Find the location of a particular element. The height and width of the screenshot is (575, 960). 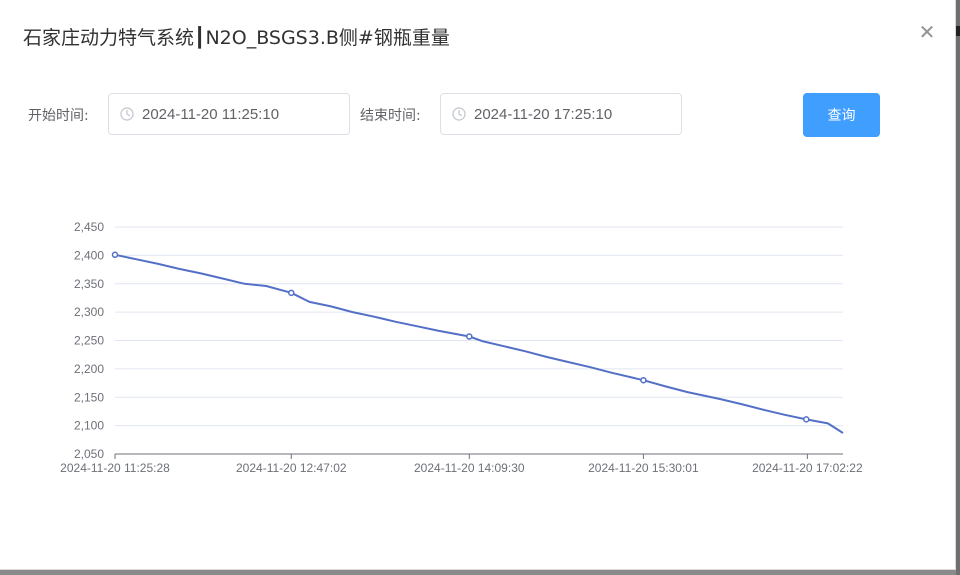

dialog-title: 石家庄动力特气系统┃N2O_BSGS3.B侧#钢瓶重量 is located at coordinates (236, 38).